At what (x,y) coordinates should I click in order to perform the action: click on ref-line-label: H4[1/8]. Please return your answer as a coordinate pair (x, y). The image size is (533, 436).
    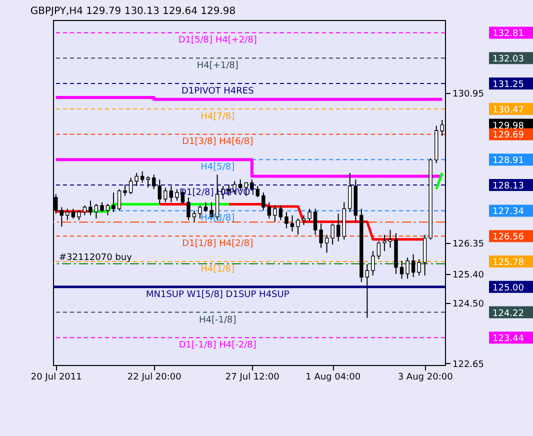
    Looking at the image, I should click on (217, 269).